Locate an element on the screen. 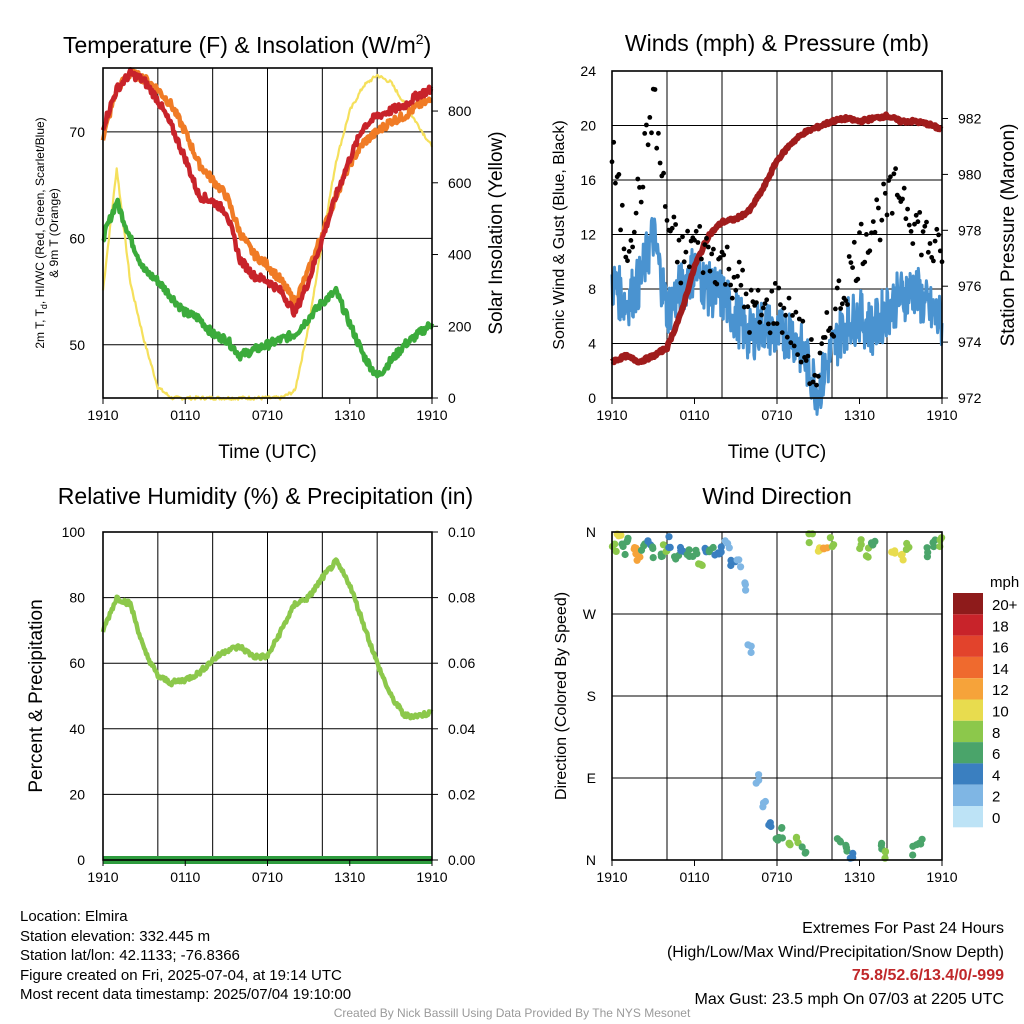  y-tick-label-left: 8 is located at coordinates (592, 289).